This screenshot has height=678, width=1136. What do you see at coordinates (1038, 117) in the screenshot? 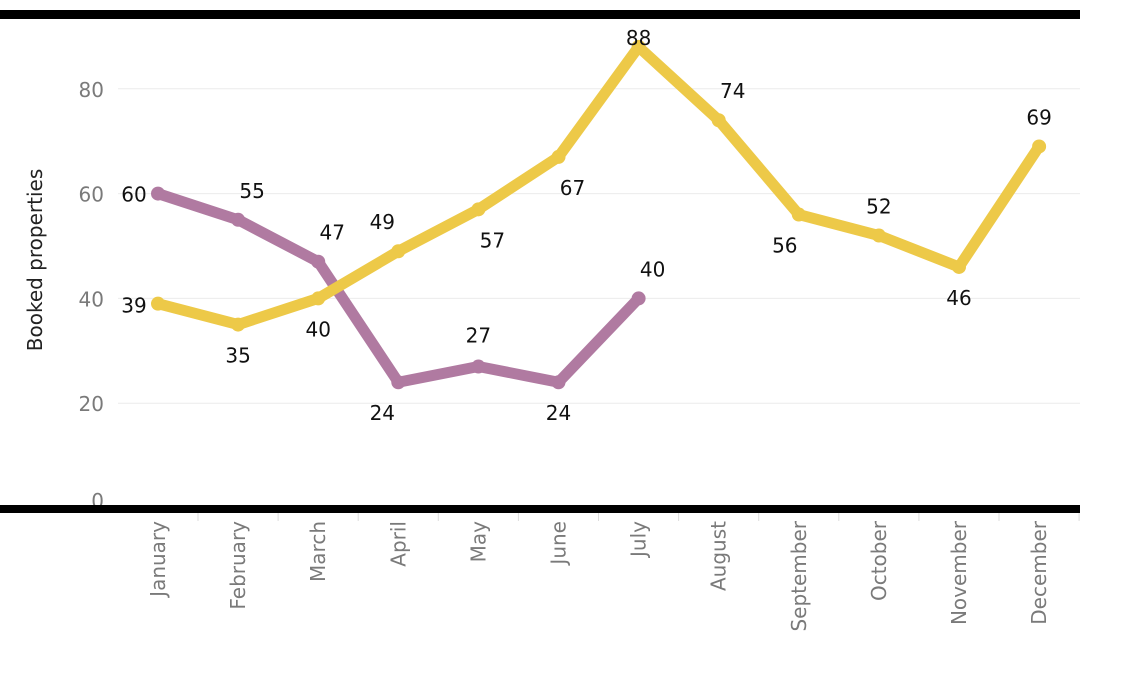
I see `data-label: 69` at bounding box center [1038, 117].